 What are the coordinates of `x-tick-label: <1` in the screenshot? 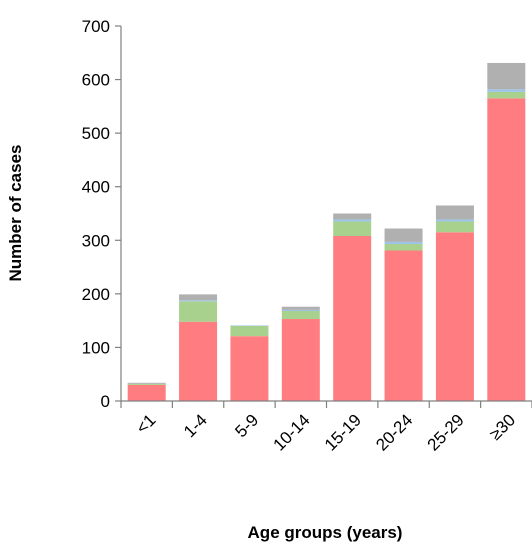 It's located at (145, 423).